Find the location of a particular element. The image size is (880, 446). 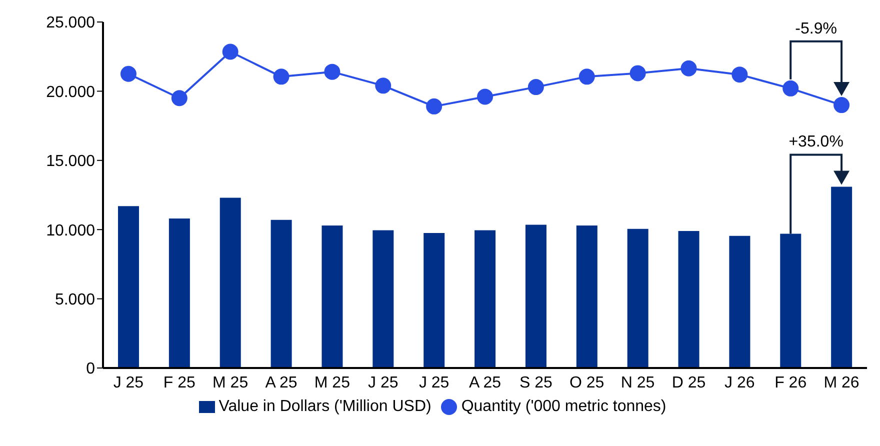

legend-label: Value in Dollars ('Million USD) is located at coordinates (325, 406).